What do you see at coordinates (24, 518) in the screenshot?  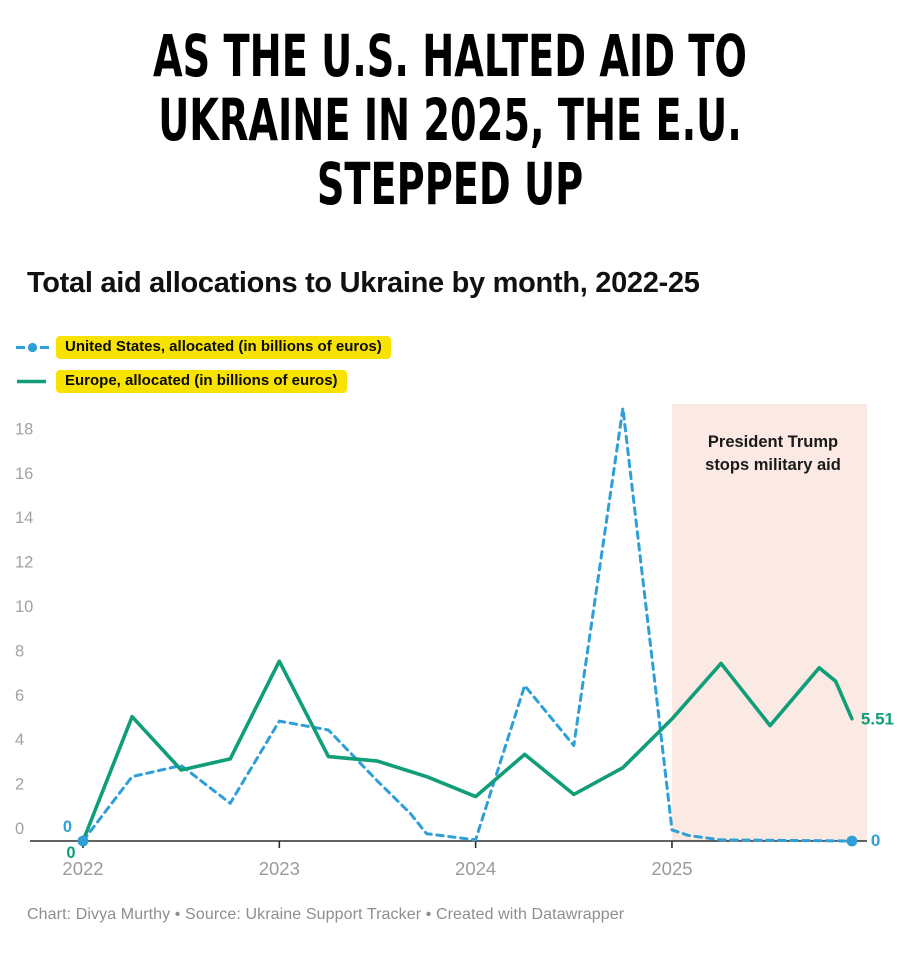 I see `y-axis-label-14: 14` at bounding box center [24, 518].